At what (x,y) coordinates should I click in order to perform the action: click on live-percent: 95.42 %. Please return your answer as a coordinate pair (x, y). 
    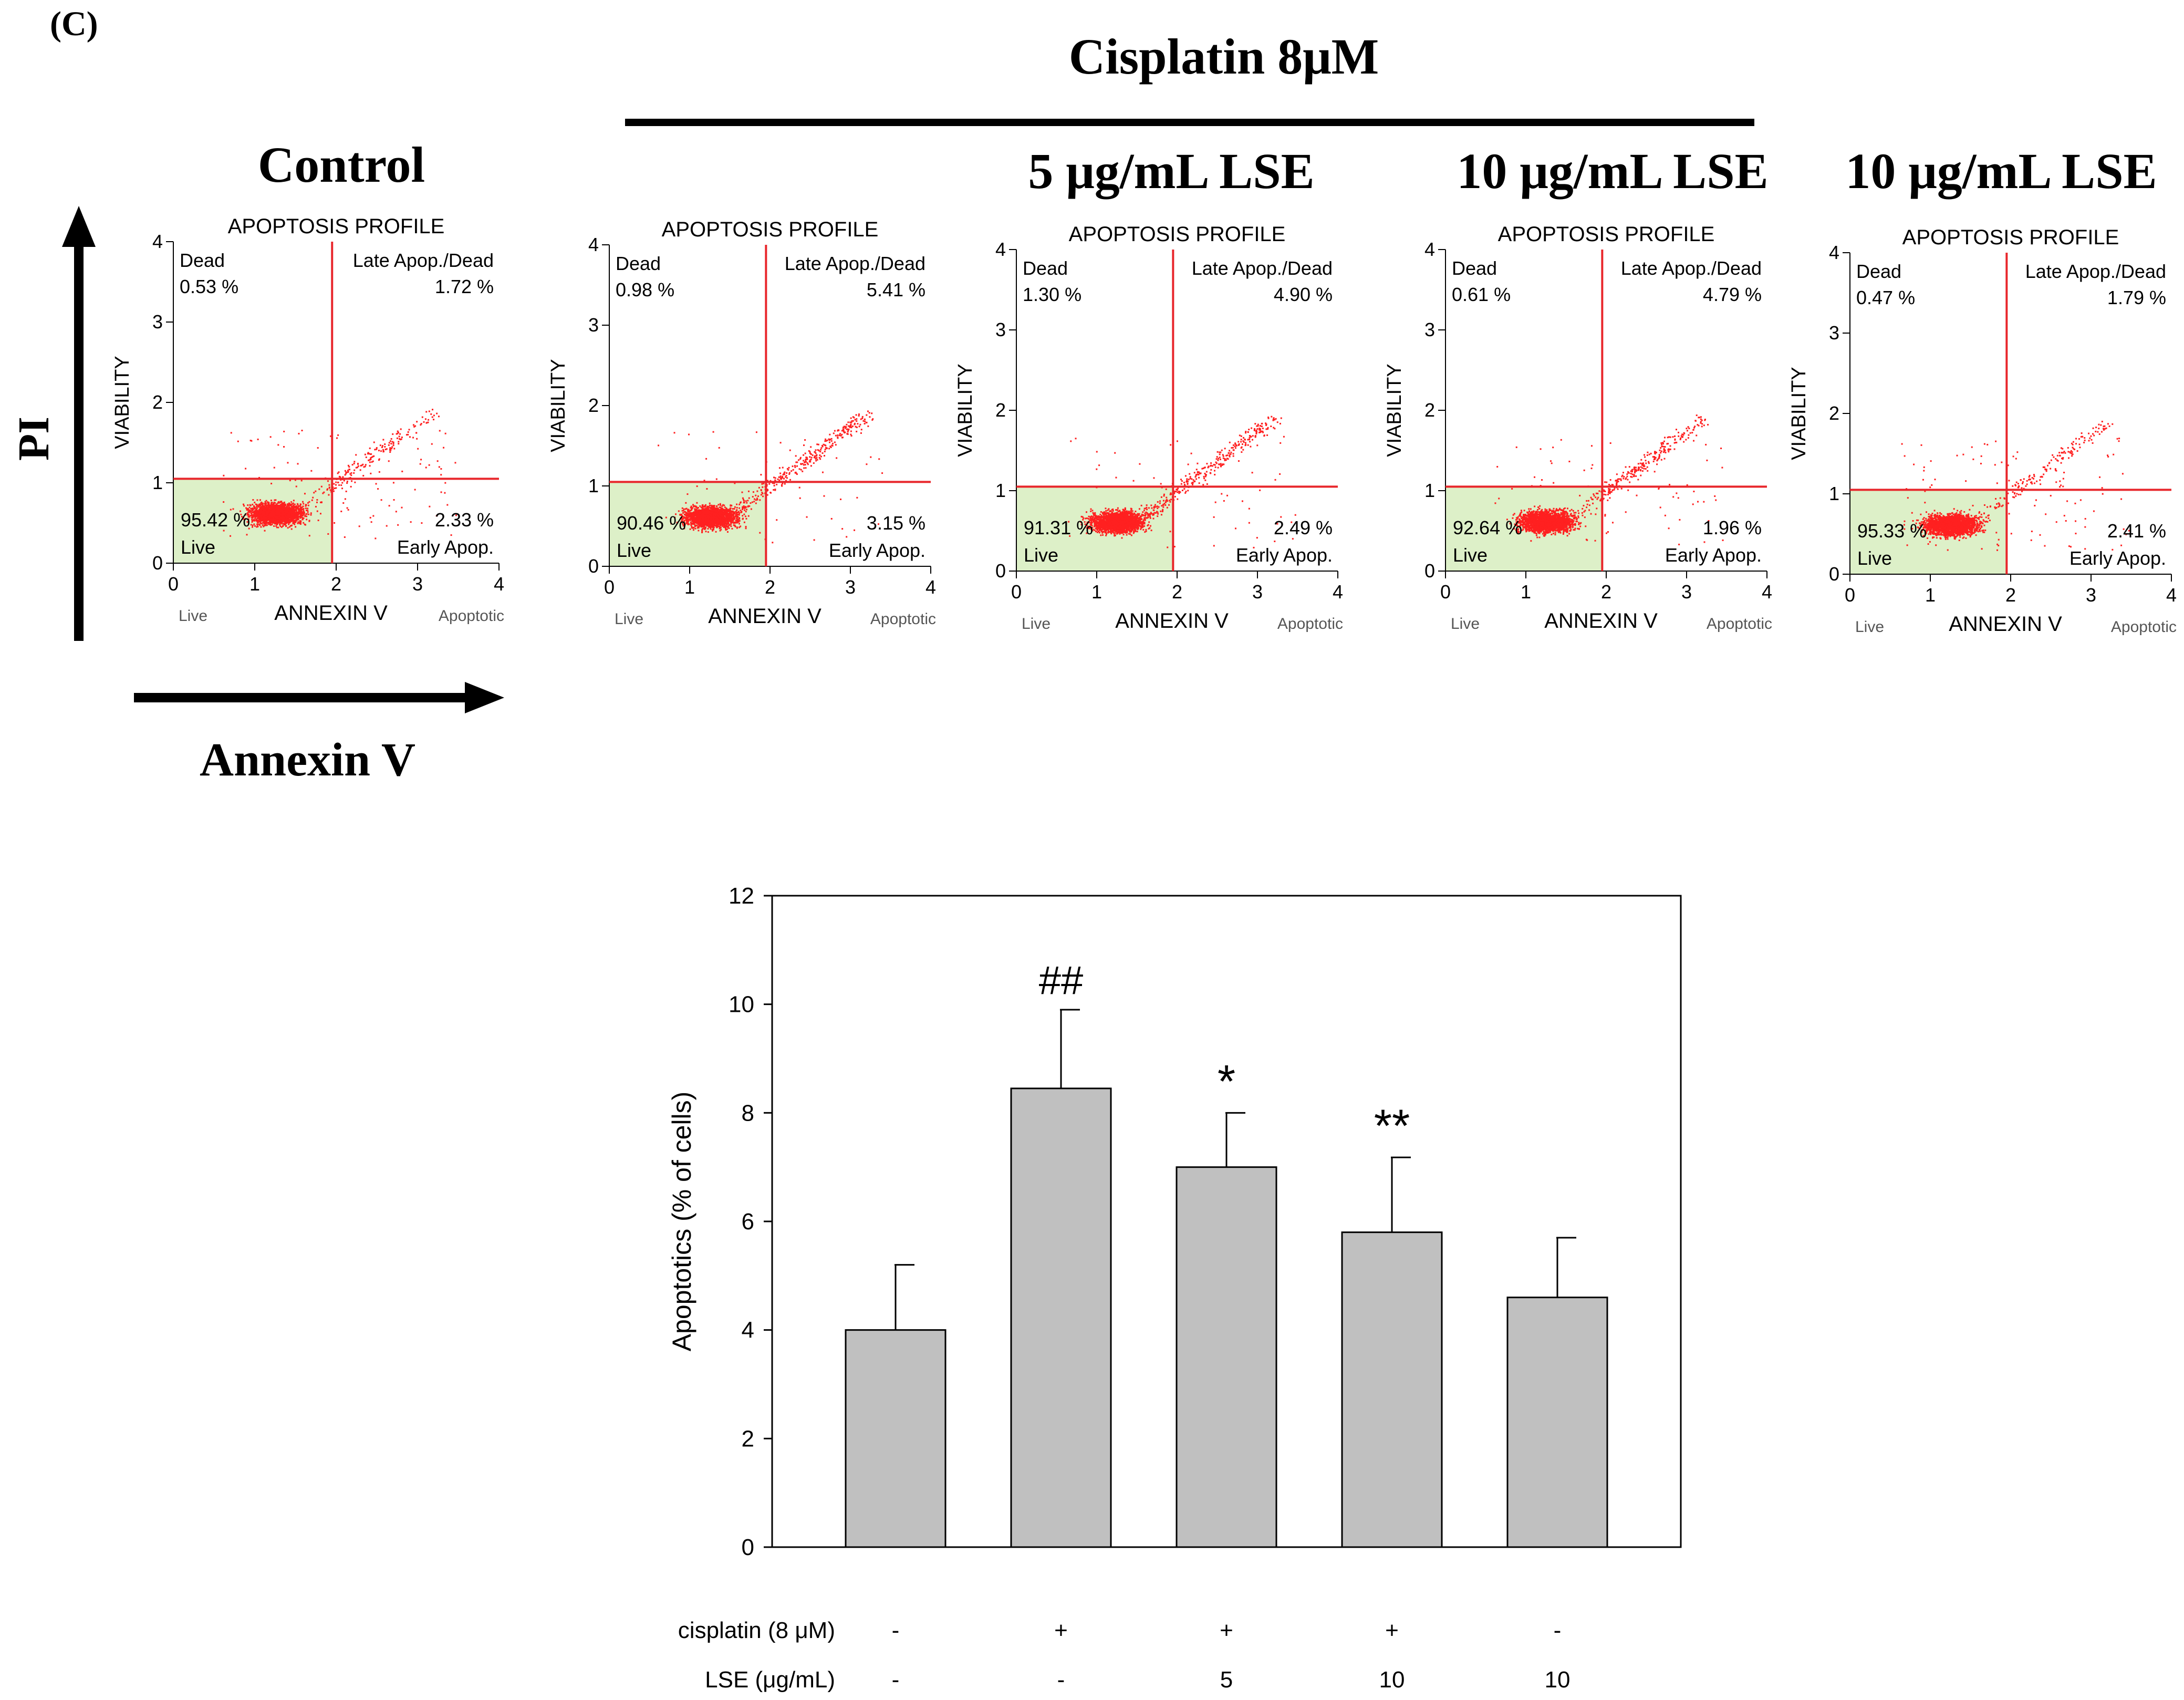
    Looking at the image, I should click on (215, 520).